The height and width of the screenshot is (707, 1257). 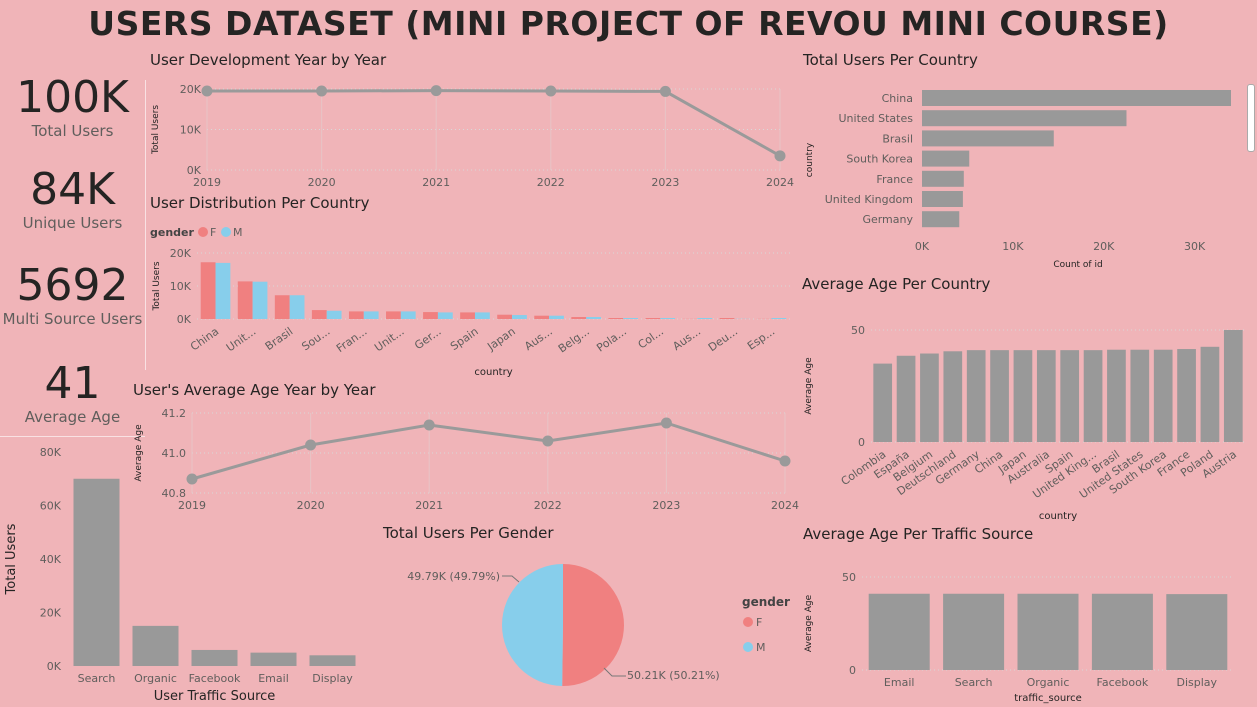 I want to click on y-tick-label: United States, so click(x=876, y=118).